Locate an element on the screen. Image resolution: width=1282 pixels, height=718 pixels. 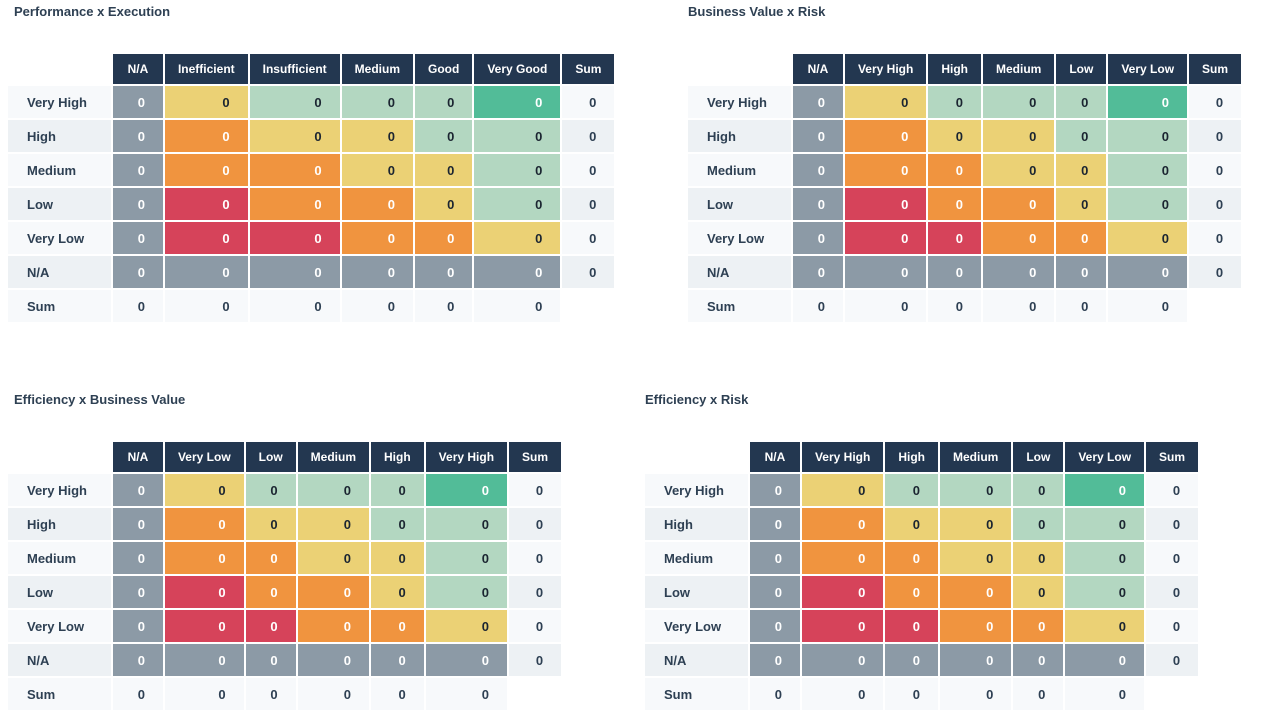
cell-very-low-insufficient: 0 is located at coordinates (294, 238).